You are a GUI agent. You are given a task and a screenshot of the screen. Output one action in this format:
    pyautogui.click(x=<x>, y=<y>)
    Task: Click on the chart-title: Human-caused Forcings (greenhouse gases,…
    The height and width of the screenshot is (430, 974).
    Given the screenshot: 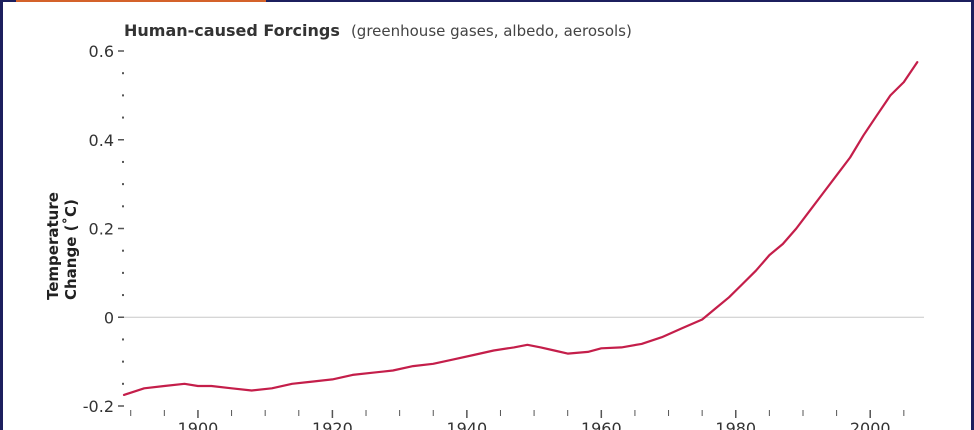 What is the action you would take?
    pyautogui.click(x=378, y=30)
    